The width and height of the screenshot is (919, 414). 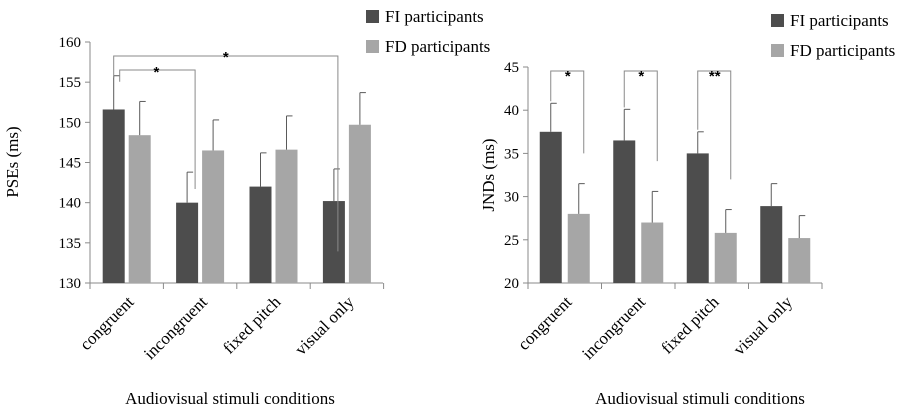 I want to click on pse-y-tick-label: 155, so click(x=70, y=83).